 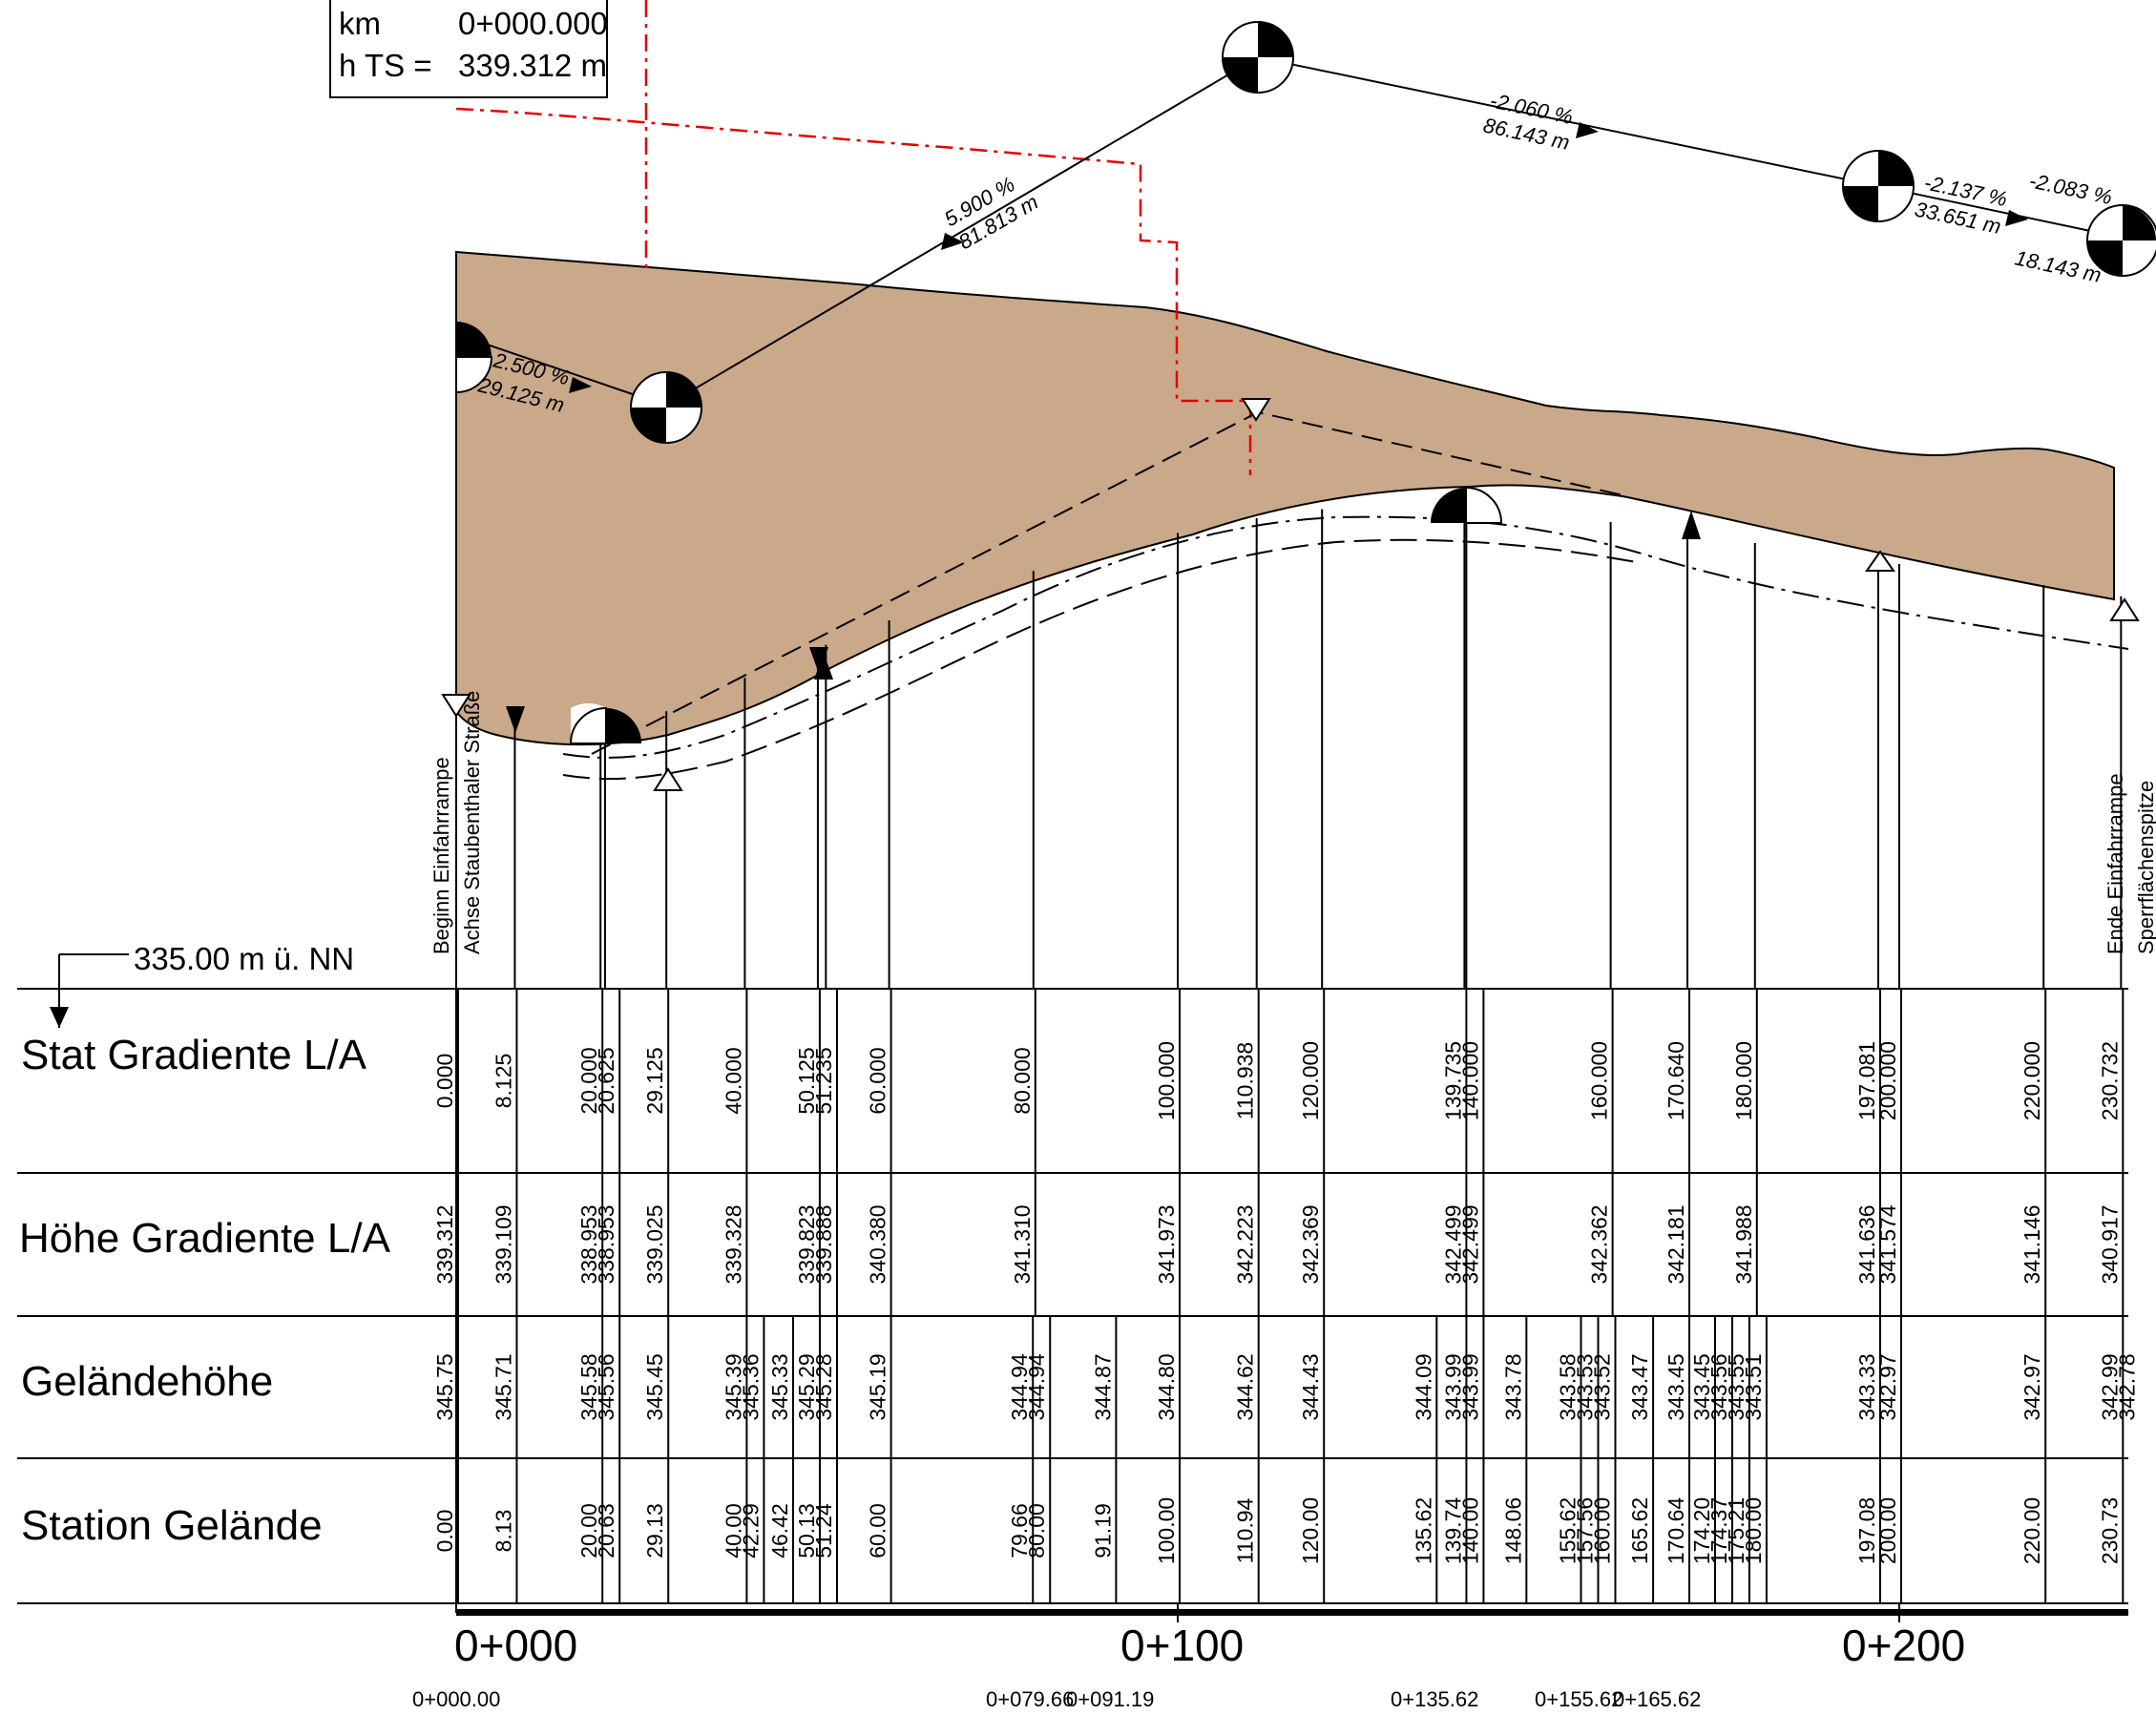 What do you see at coordinates (1245, 1386) in the screenshot?
I see `gelaende-value: 344.62` at bounding box center [1245, 1386].